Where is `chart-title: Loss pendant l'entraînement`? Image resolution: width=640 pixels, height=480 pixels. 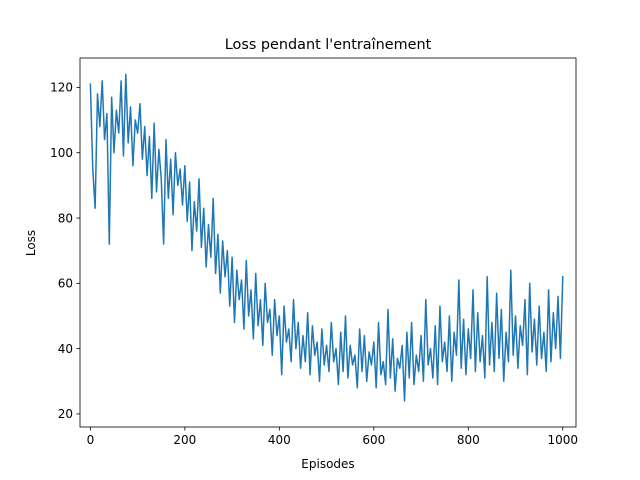 chart-title: Loss pendant l'entraînement is located at coordinates (328, 45).